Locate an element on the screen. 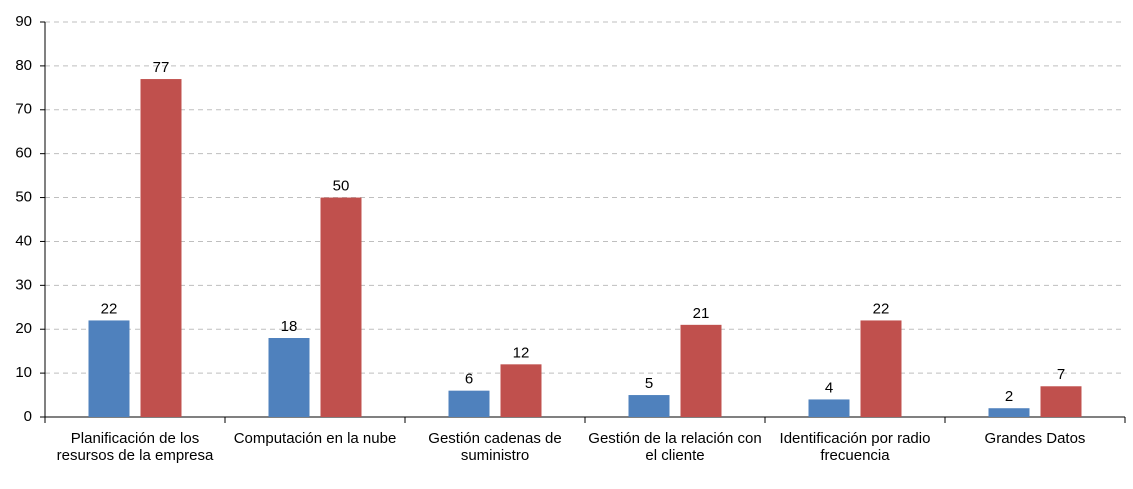 The height and width of the screenshot is (489, 1133). data-label: 50 is located at coordinates (341, 186).